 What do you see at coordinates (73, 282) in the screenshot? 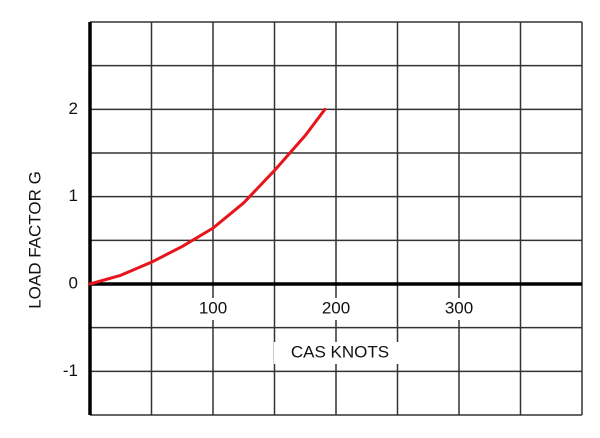
I see `y-tick-label: 0` at bounding box center [73, 282].